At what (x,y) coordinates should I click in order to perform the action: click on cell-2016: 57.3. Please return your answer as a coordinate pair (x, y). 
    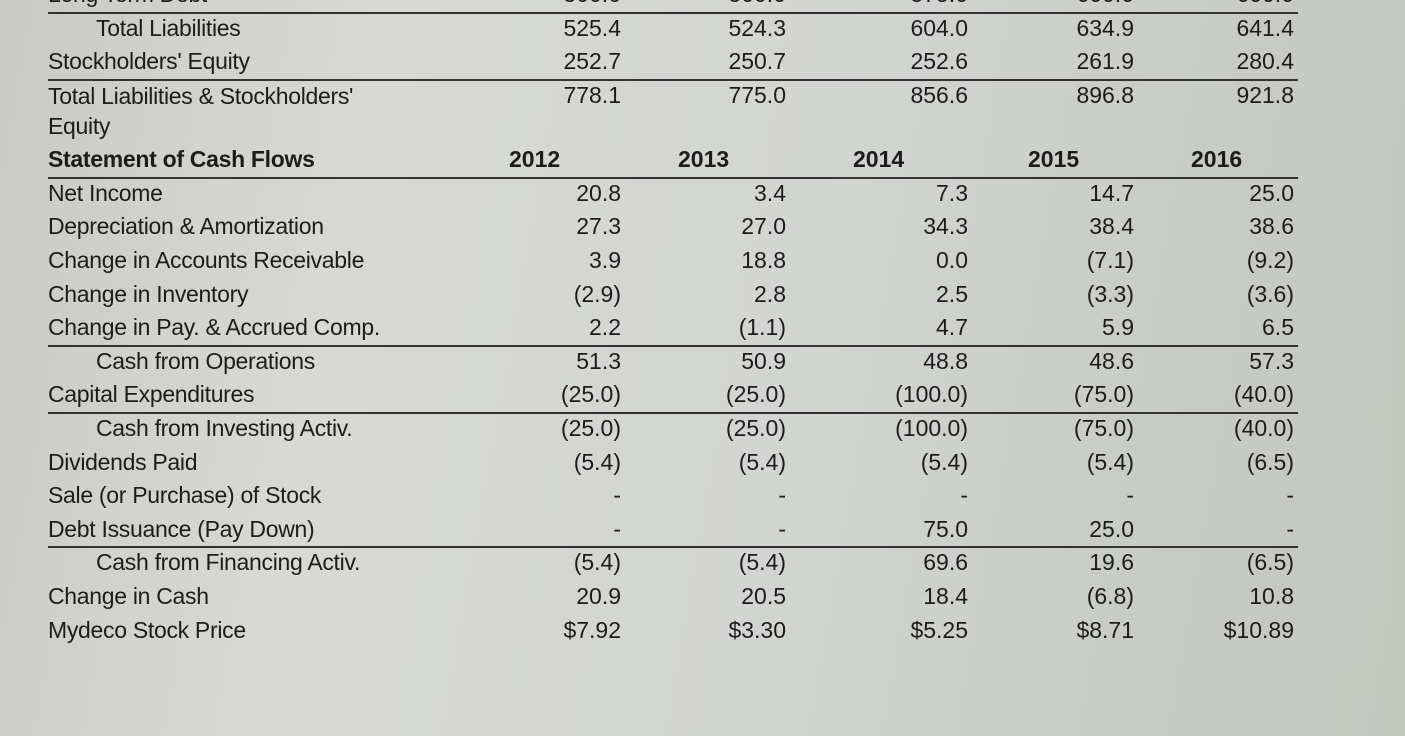
    Looking at the image, I should click on (1271, 360).